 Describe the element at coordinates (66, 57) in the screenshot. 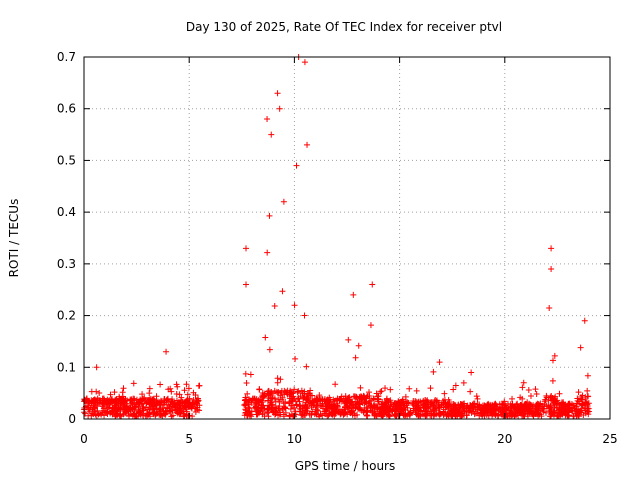

I see `y-tick-label: 0.7` at that location.